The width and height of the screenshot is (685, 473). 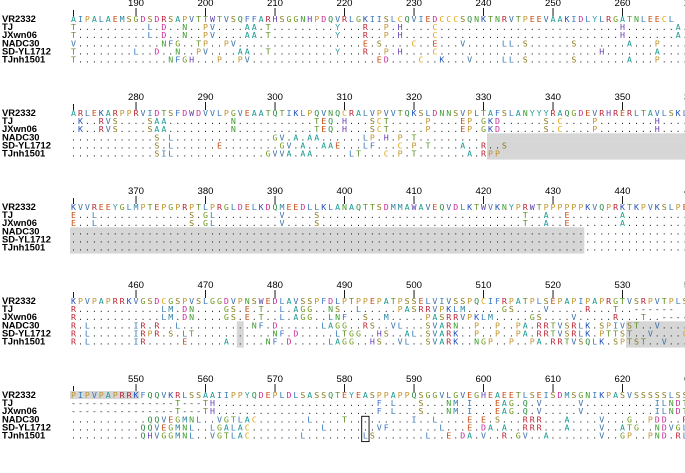 What do you see at coordinates (414, 97) in the screenshot?
I see `tick-label: 320` at bounding box center [414, 97].